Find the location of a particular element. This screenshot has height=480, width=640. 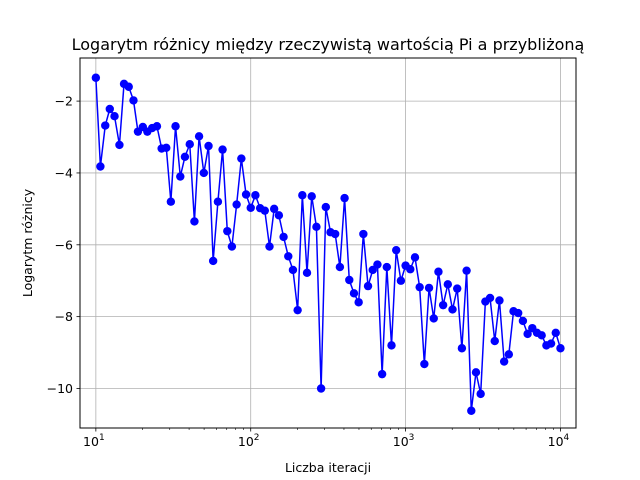

x-axis-label: Liczba iteracji is located at coordinates (328, 467).